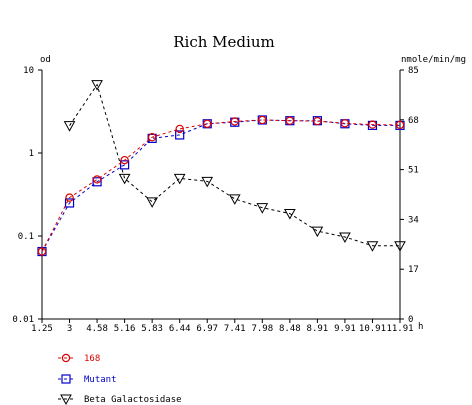 The width and height of the screenshot is (472, 405). Describe the element at coordinates (433, 60) in the screenshot. I see `right-axis-label: nmole/min/mg` at that location.